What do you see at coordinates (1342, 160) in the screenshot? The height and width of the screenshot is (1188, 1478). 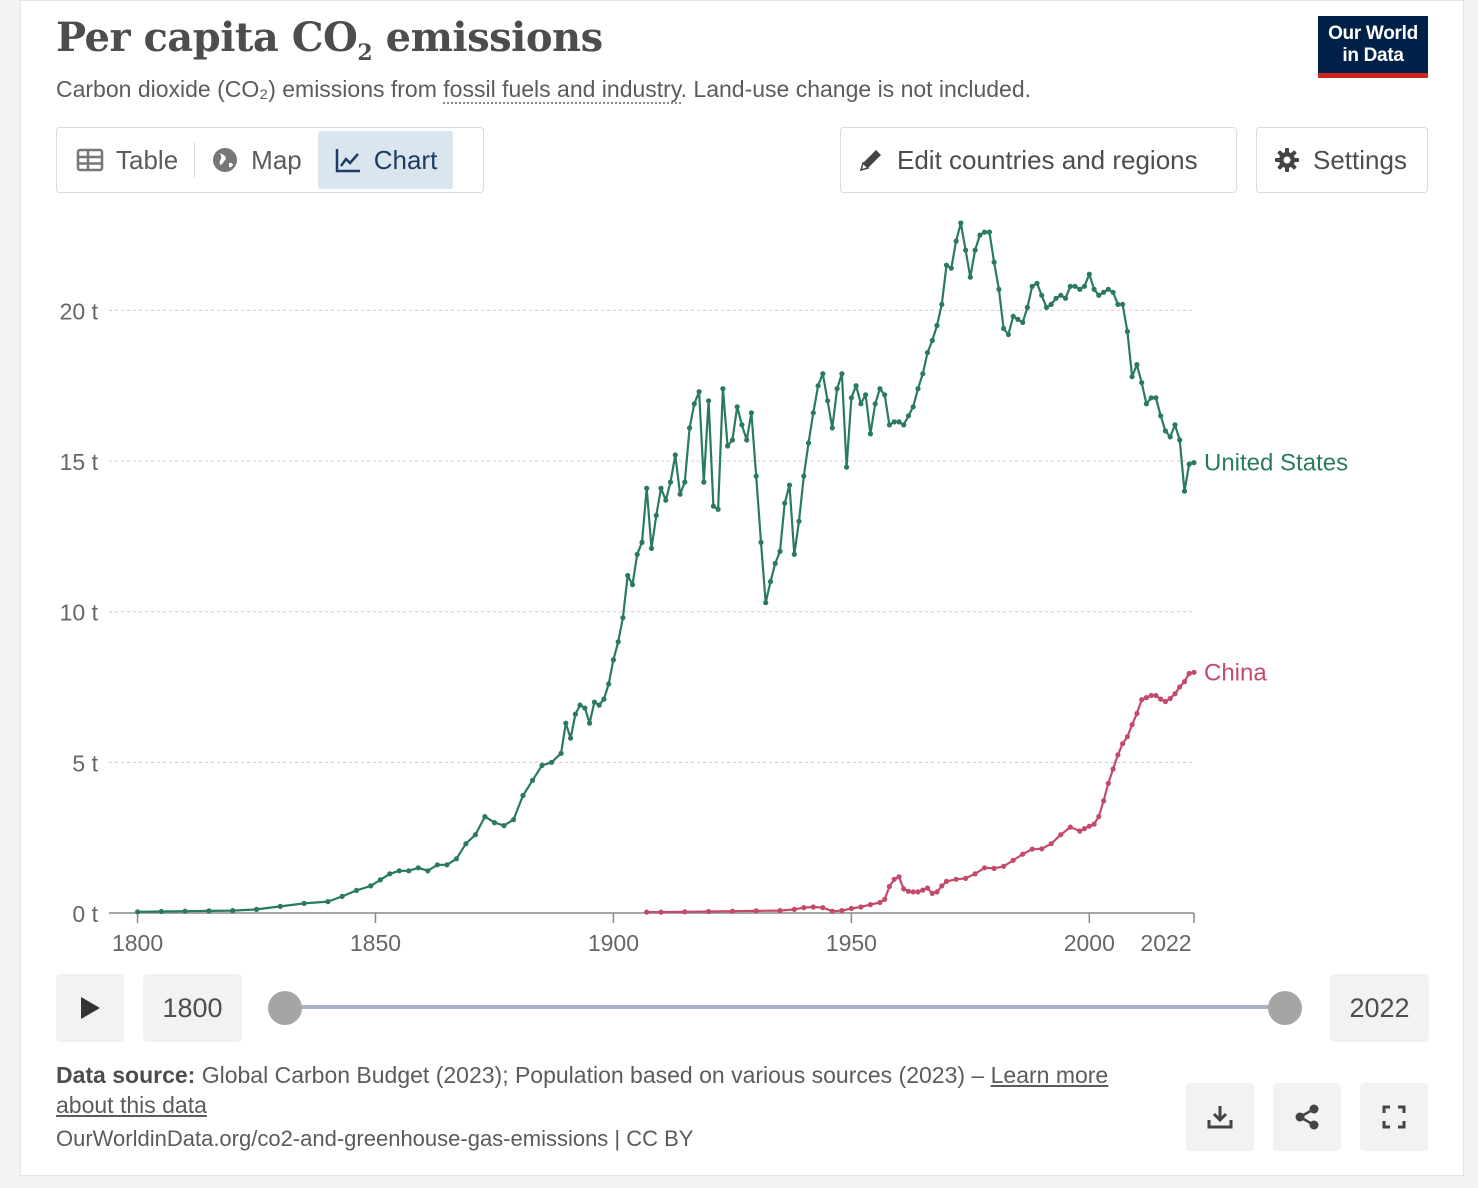 I see `settings-button: Settings` at bounding box center [1342, 160].